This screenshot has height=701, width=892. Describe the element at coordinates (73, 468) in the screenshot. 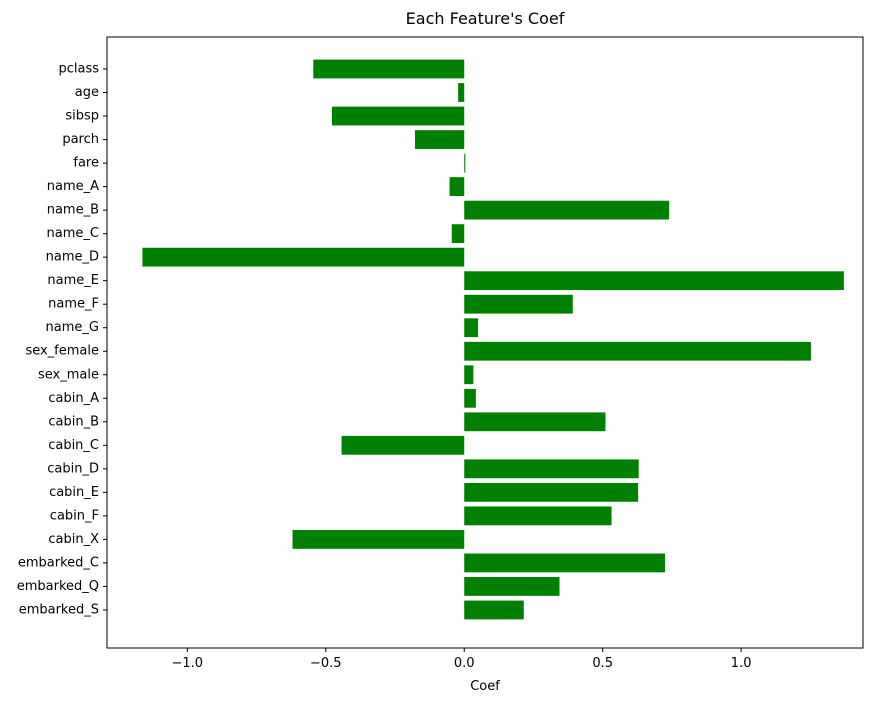

I see `y-tick-label: cabin_D` at that location.